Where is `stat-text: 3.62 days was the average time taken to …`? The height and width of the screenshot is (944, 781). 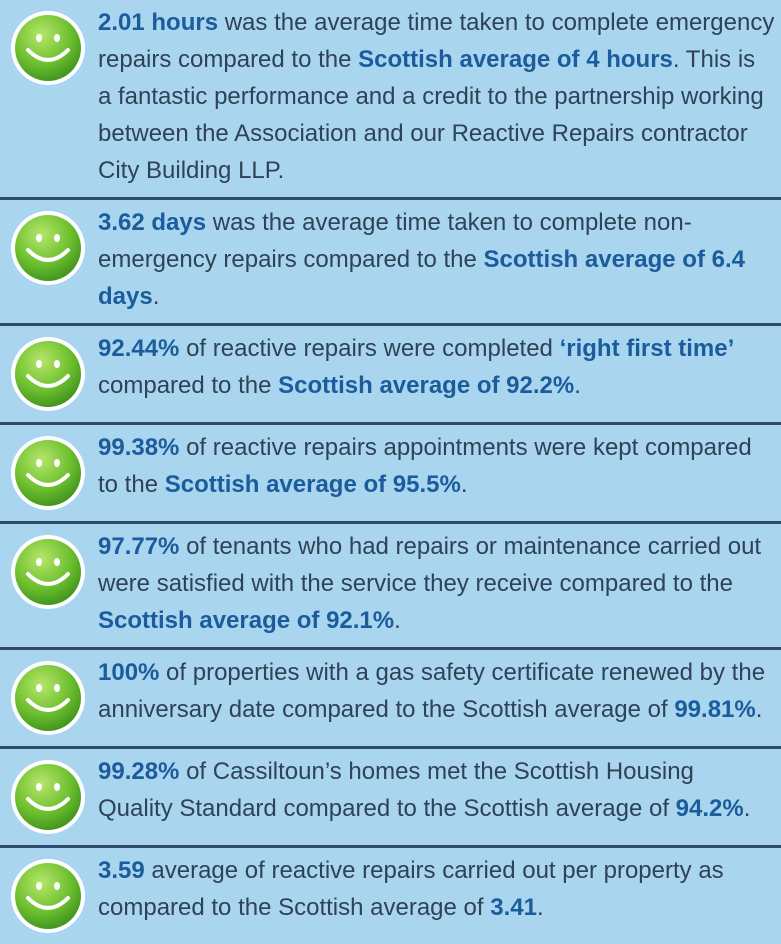 stat-text: 3.62 days was the average time taken to … is located at coordinates (439, 259).